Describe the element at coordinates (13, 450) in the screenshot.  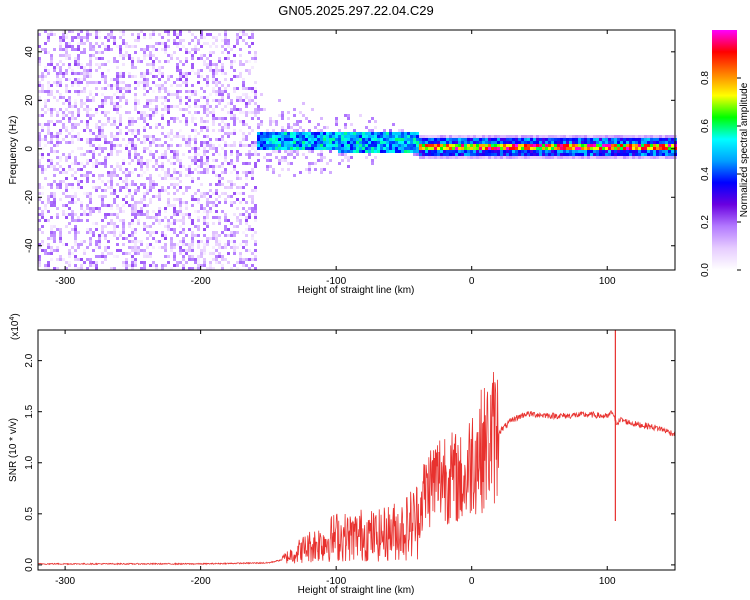
I see `line-y-axis-label: SNR (10 * v/v)` at that location.